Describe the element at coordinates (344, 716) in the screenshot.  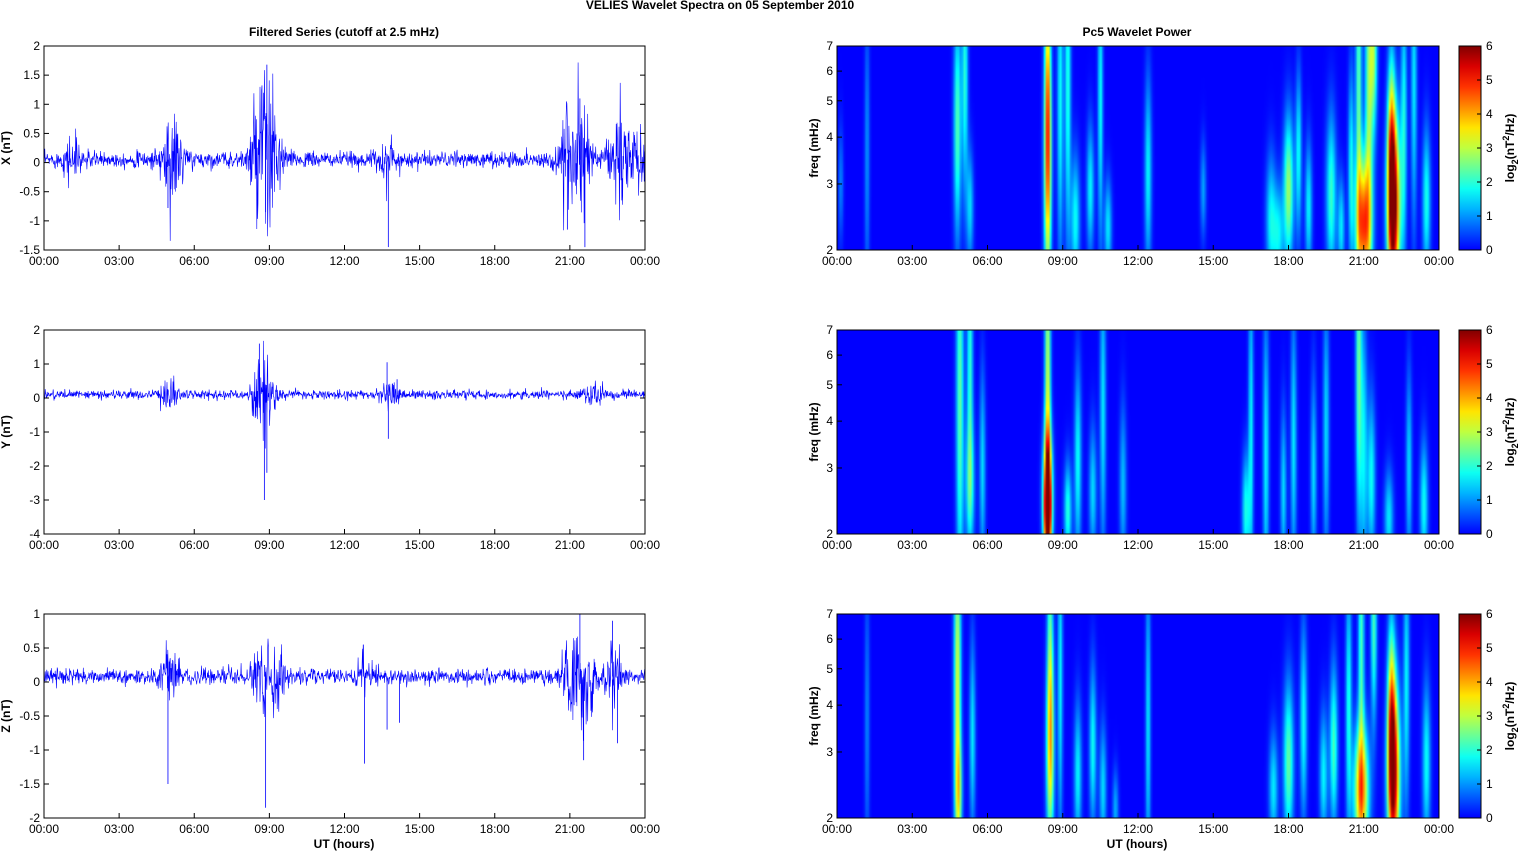
I see `z-series-axes-box` at that location.